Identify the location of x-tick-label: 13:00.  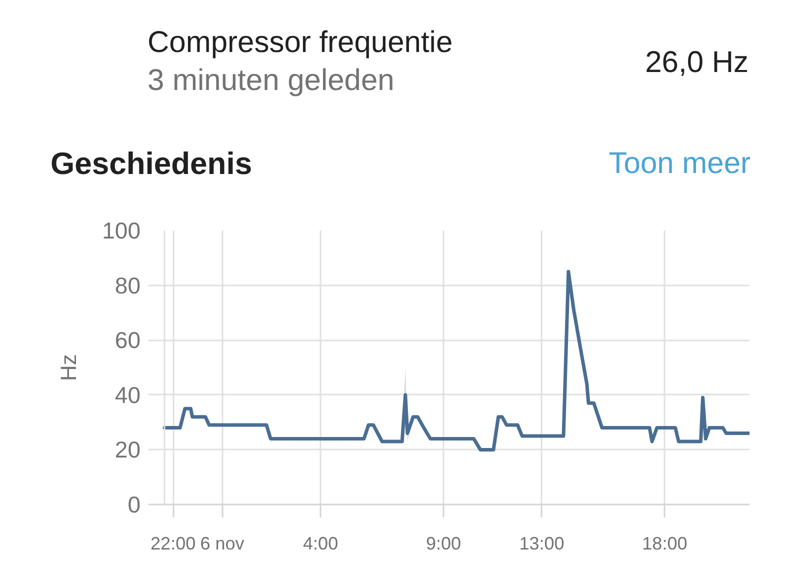
(541, 544).